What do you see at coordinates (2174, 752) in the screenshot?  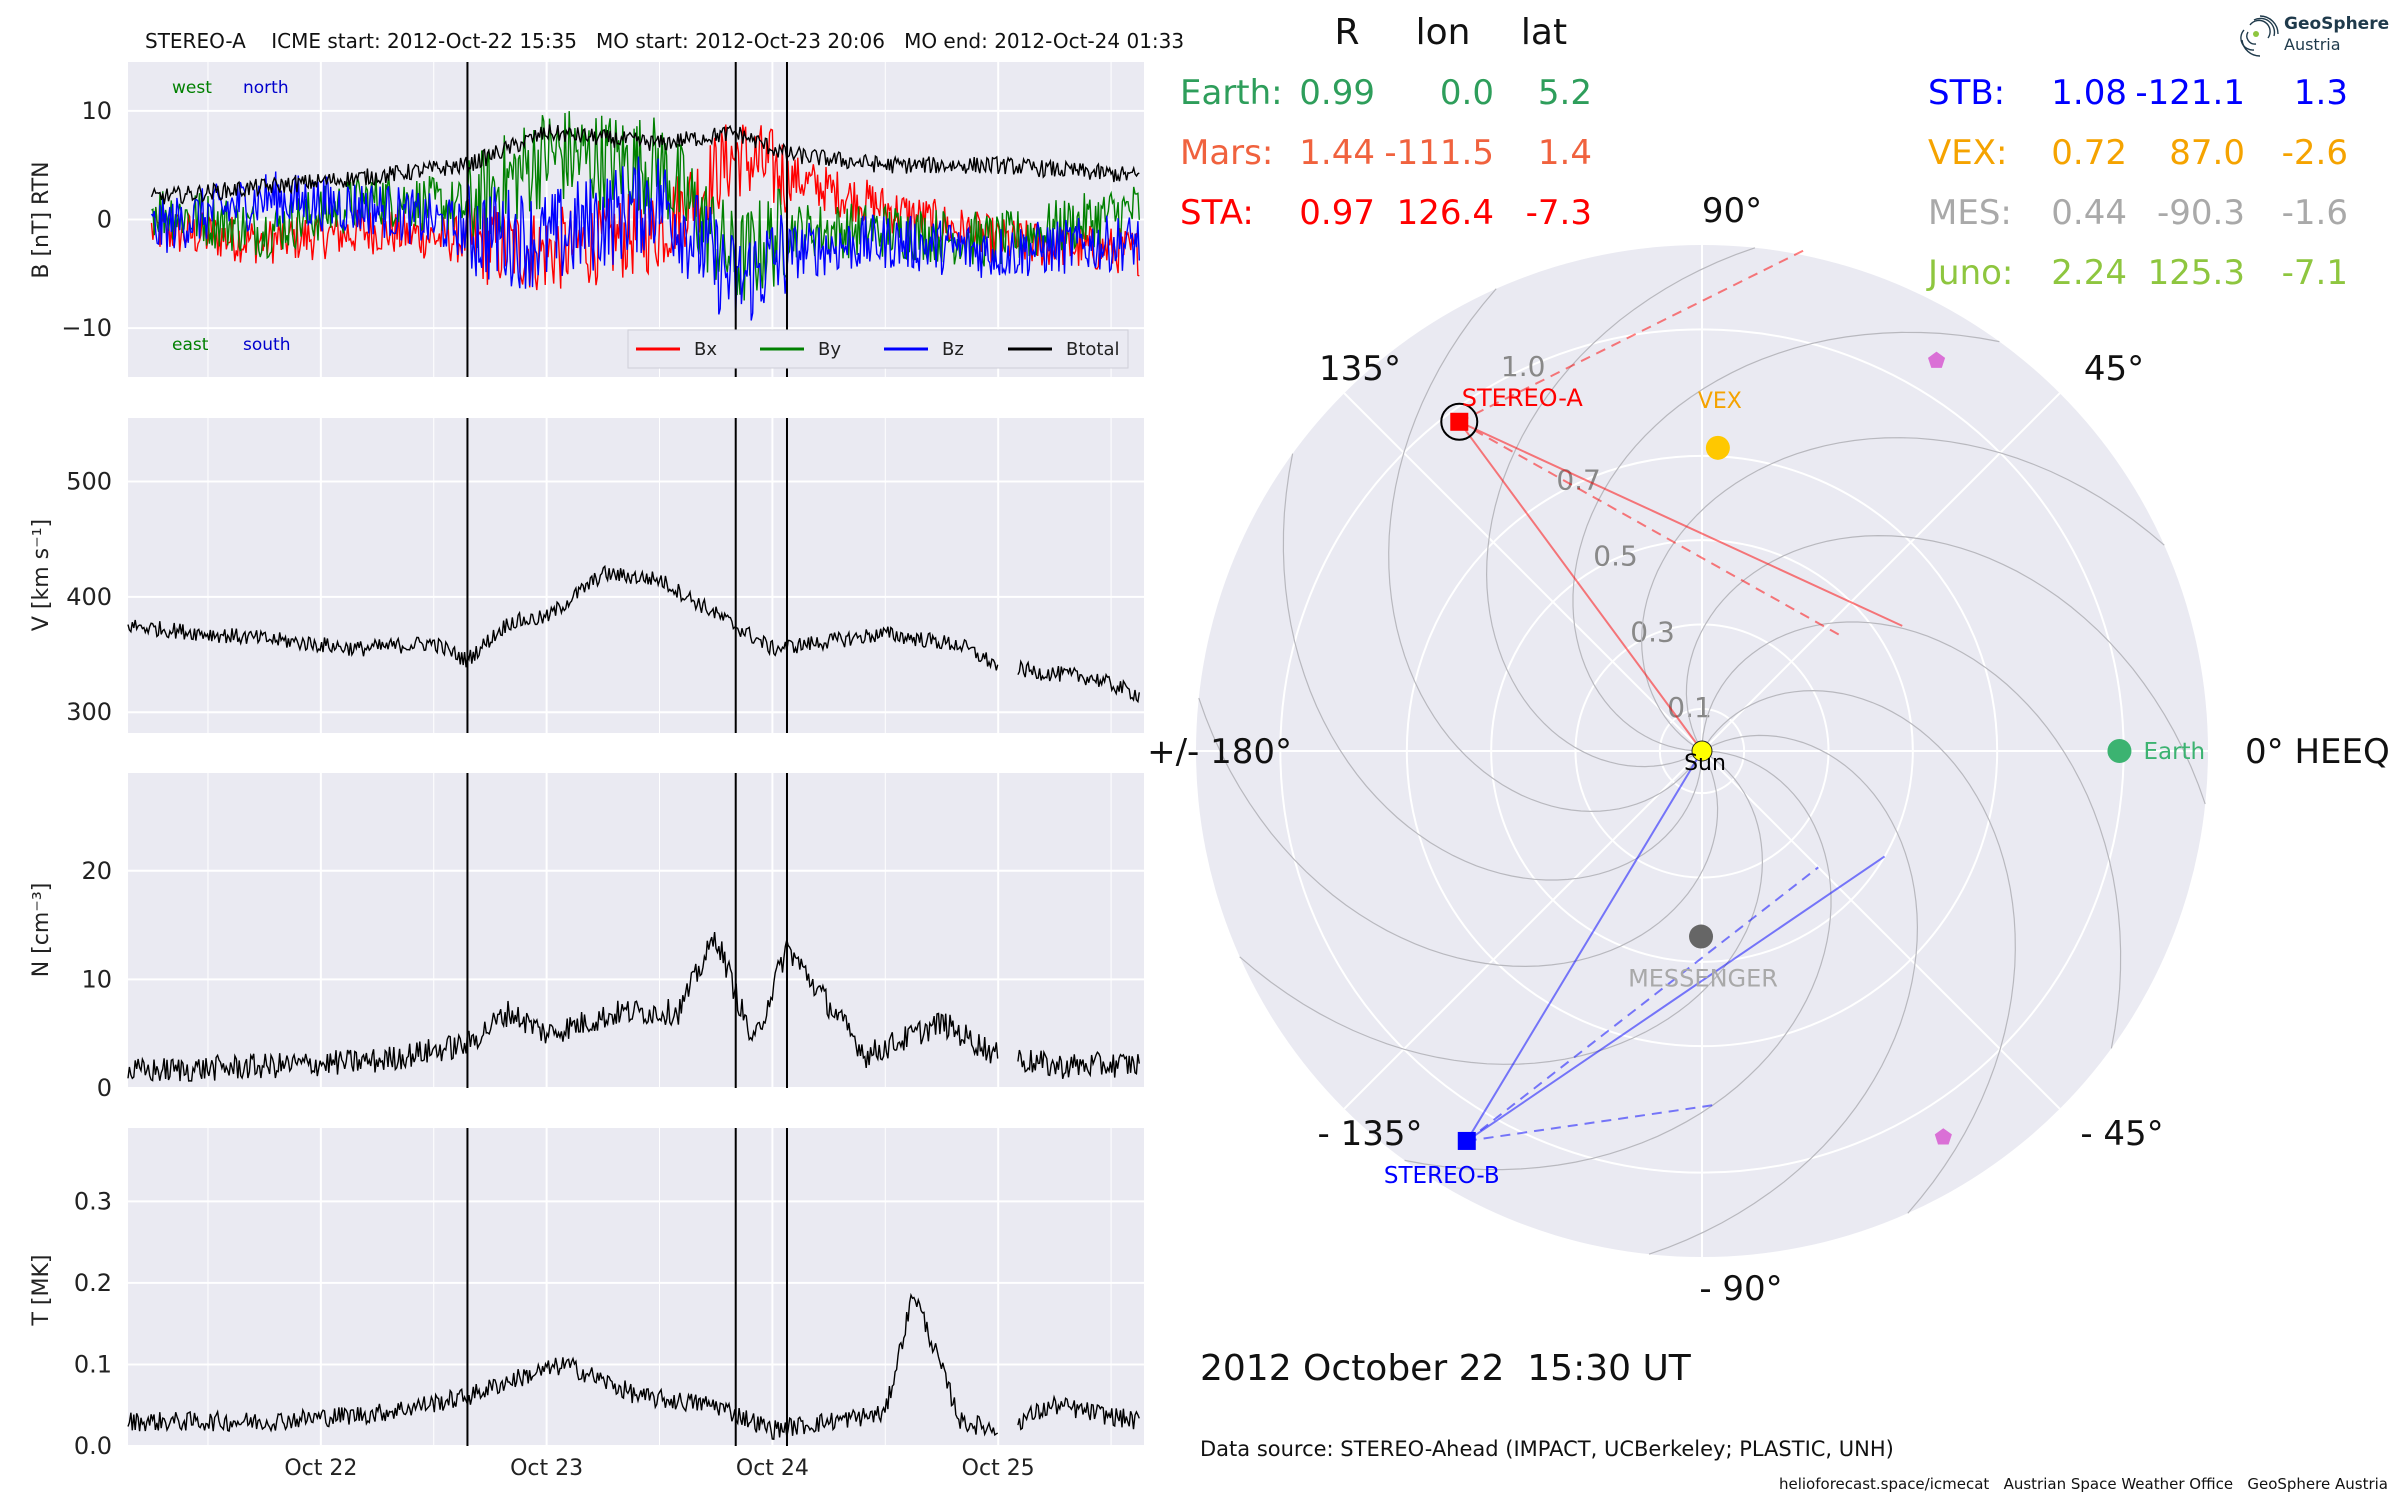 I see `label-earth: Earth` at bounding box center [2174, 752].